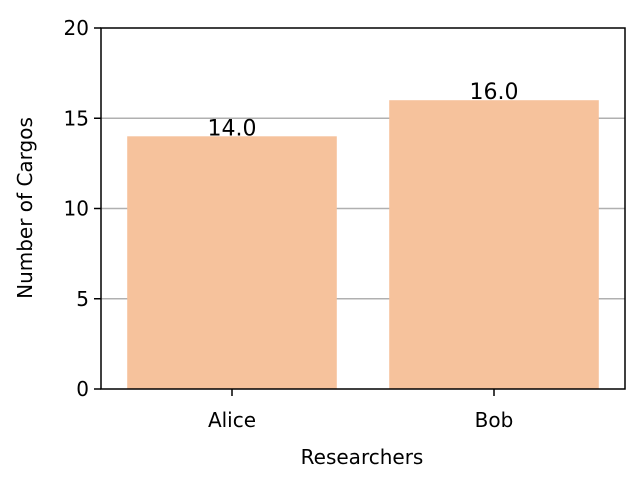  What do you see at coordinates (494, 420) in the screenshot?
I see `x-tick-label-bob: Bob` at bounding box center [494, 420].